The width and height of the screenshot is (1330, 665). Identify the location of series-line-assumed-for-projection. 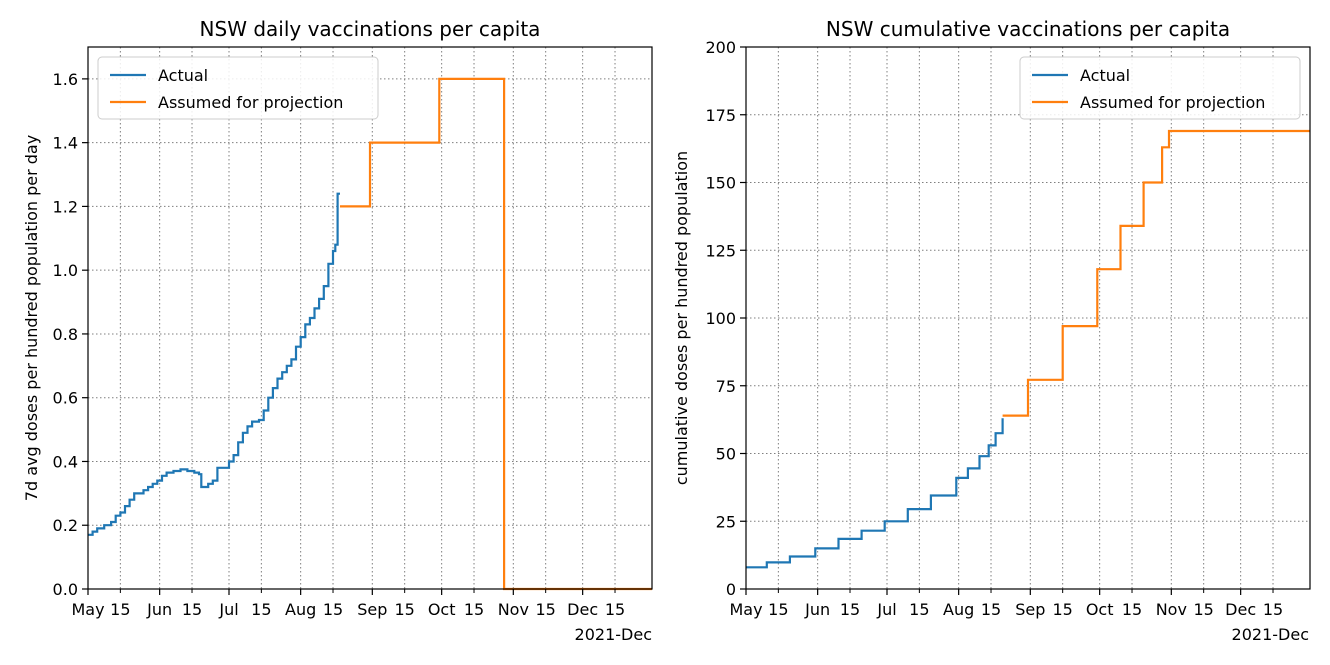
(1156, 273).